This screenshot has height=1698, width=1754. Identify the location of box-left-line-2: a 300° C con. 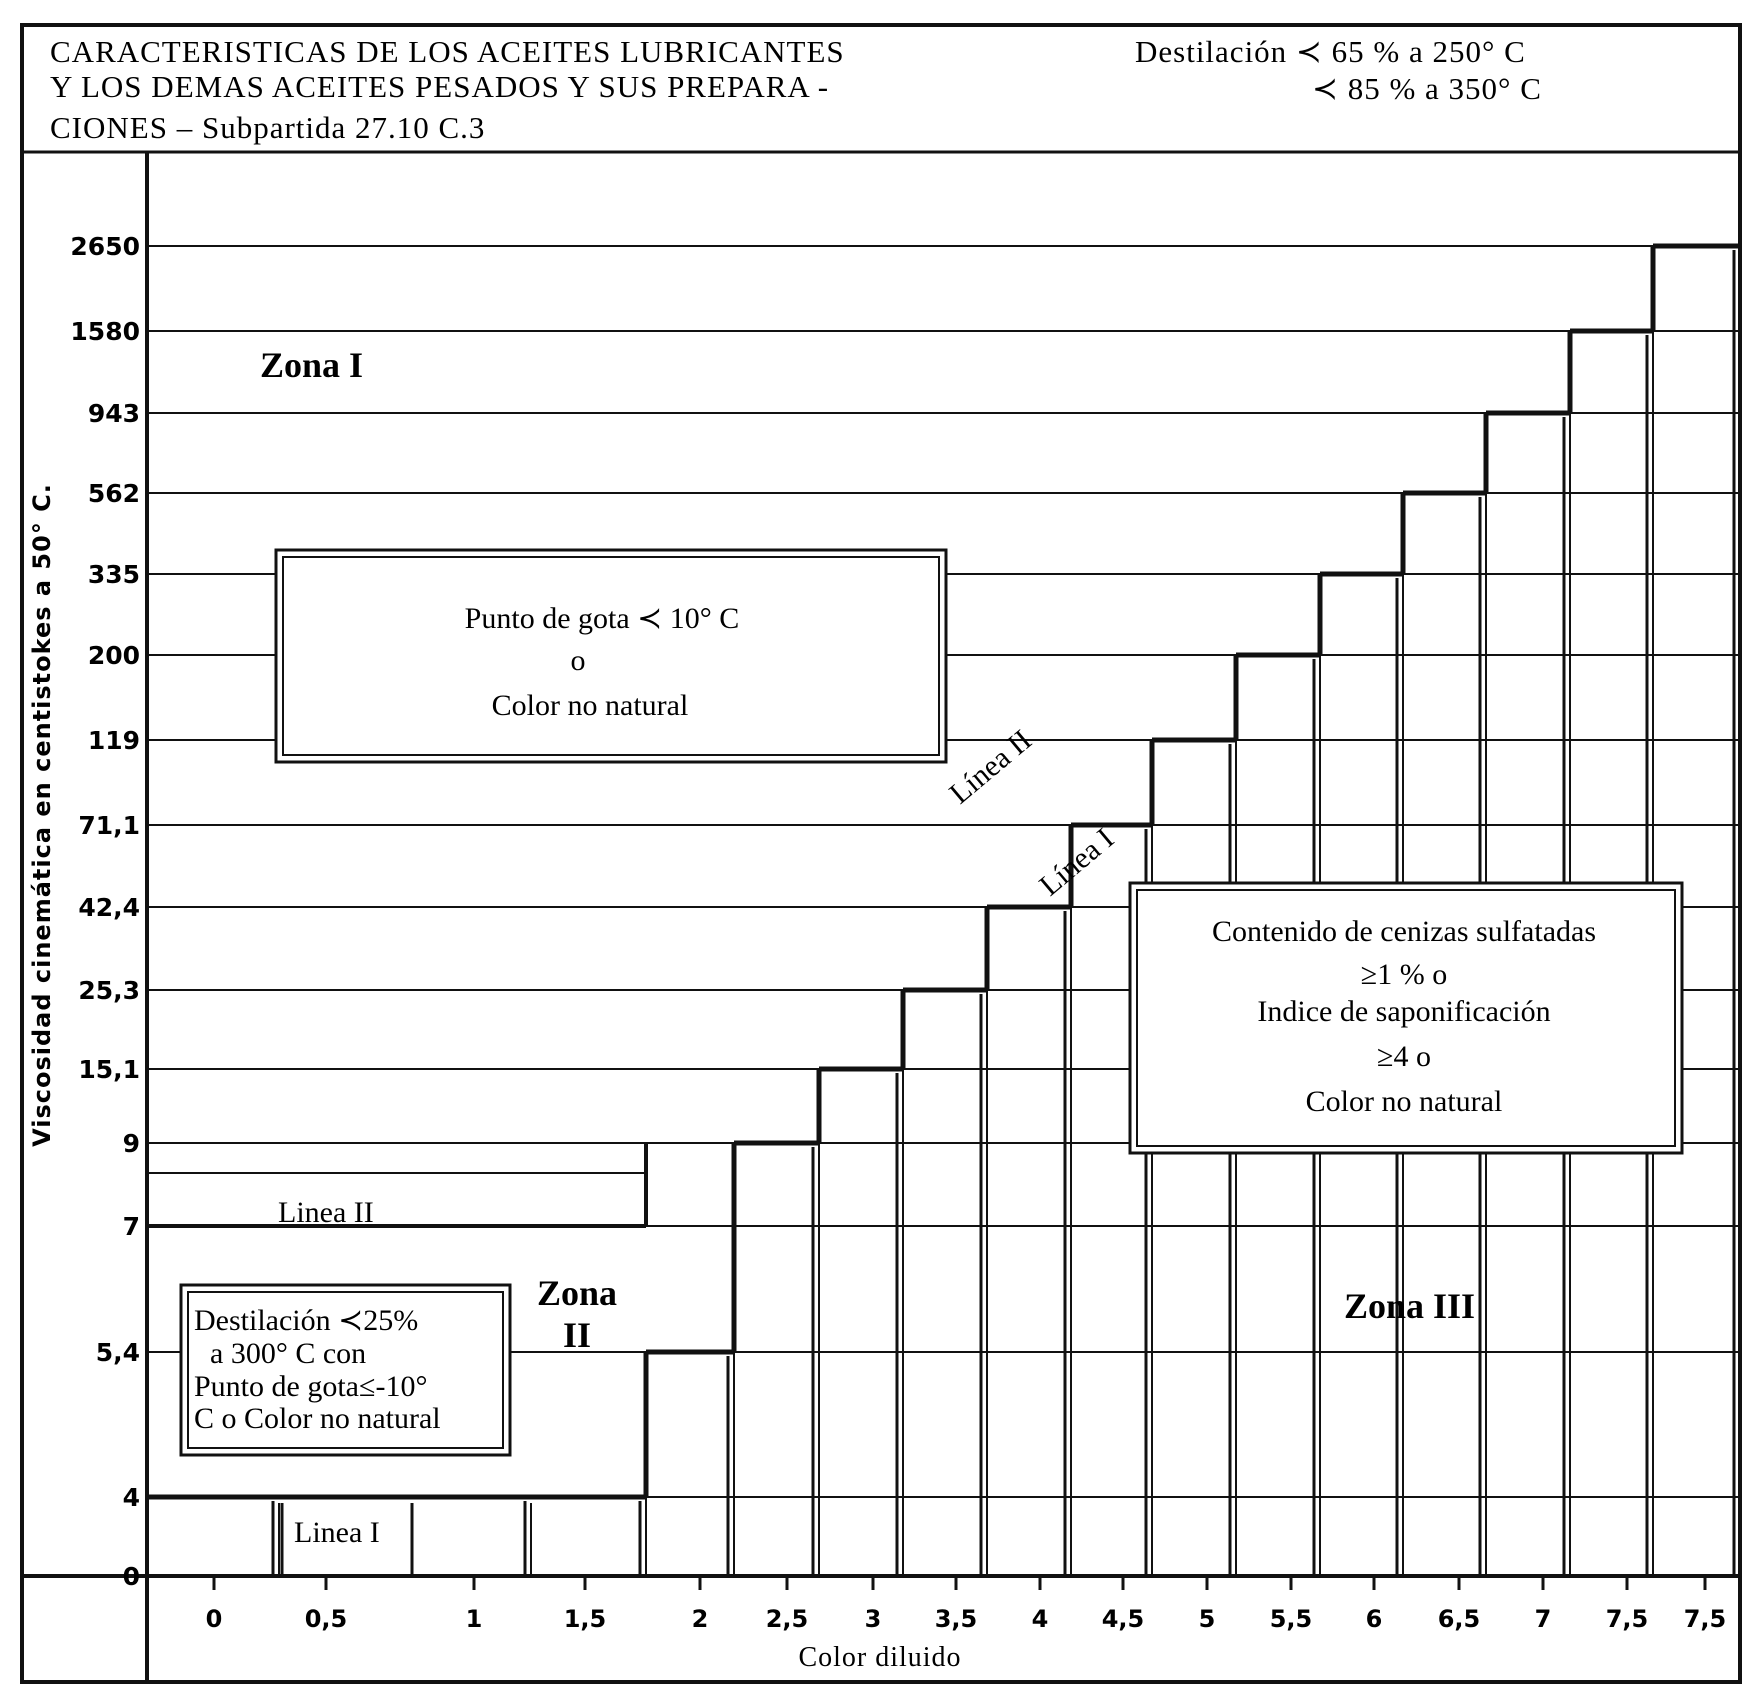
(288, 1353).